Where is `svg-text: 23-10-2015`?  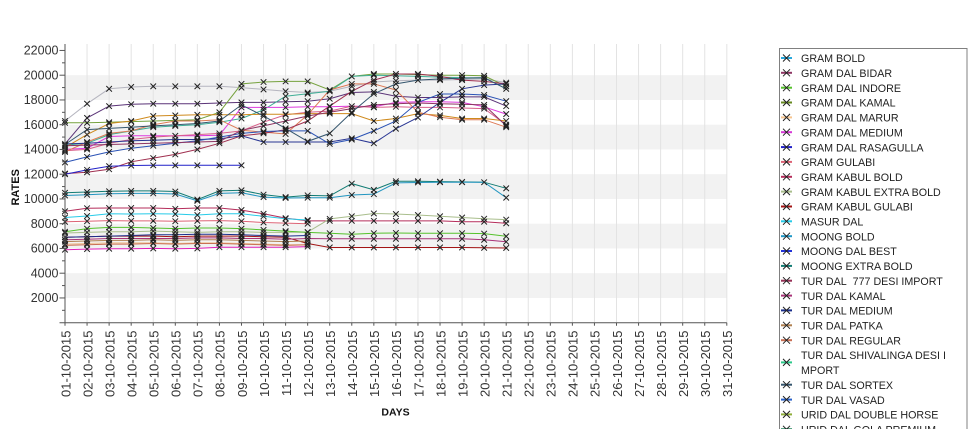
svg-text: 23-10-2015 is located at coordinates (551, 364).